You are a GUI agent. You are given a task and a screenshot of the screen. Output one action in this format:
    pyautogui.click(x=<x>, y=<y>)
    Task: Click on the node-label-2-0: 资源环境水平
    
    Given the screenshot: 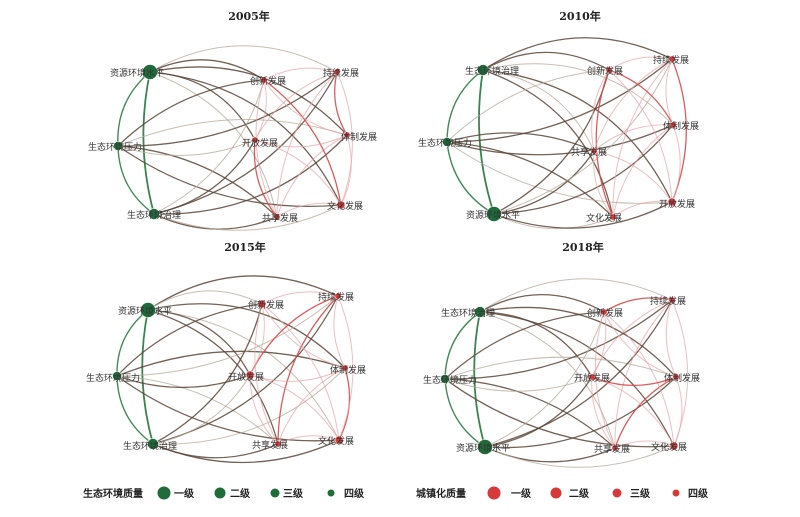 What is the action you would take?
    pyautogui.click(x=145, y=311)
    